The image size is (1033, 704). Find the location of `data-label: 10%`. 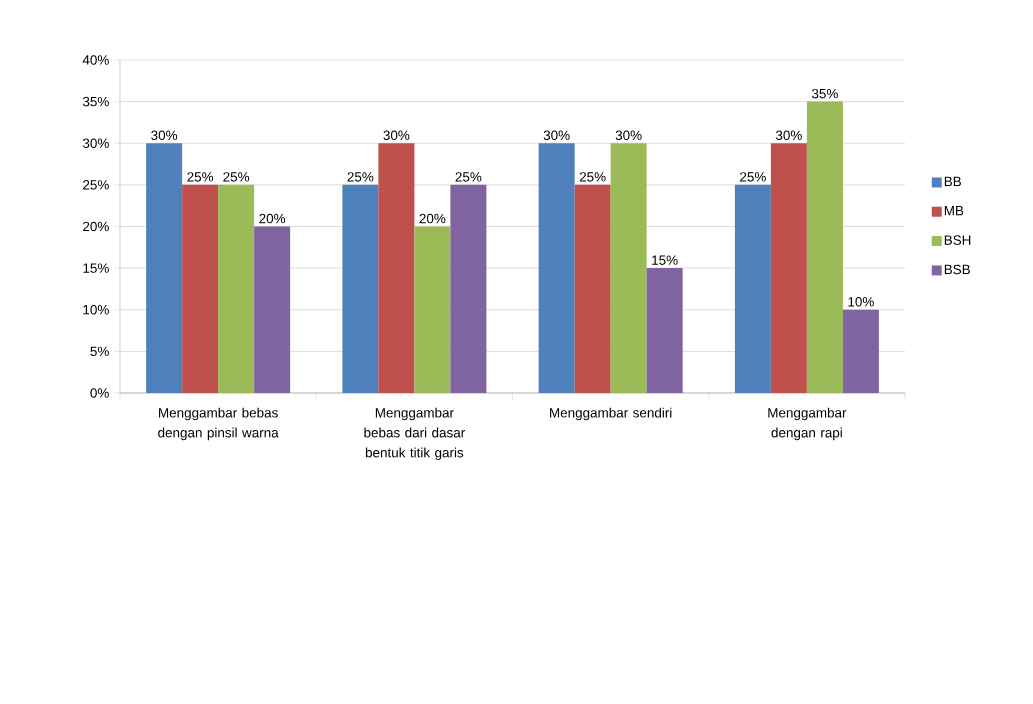

data-label: 10% is located at coordinates (861, 302).